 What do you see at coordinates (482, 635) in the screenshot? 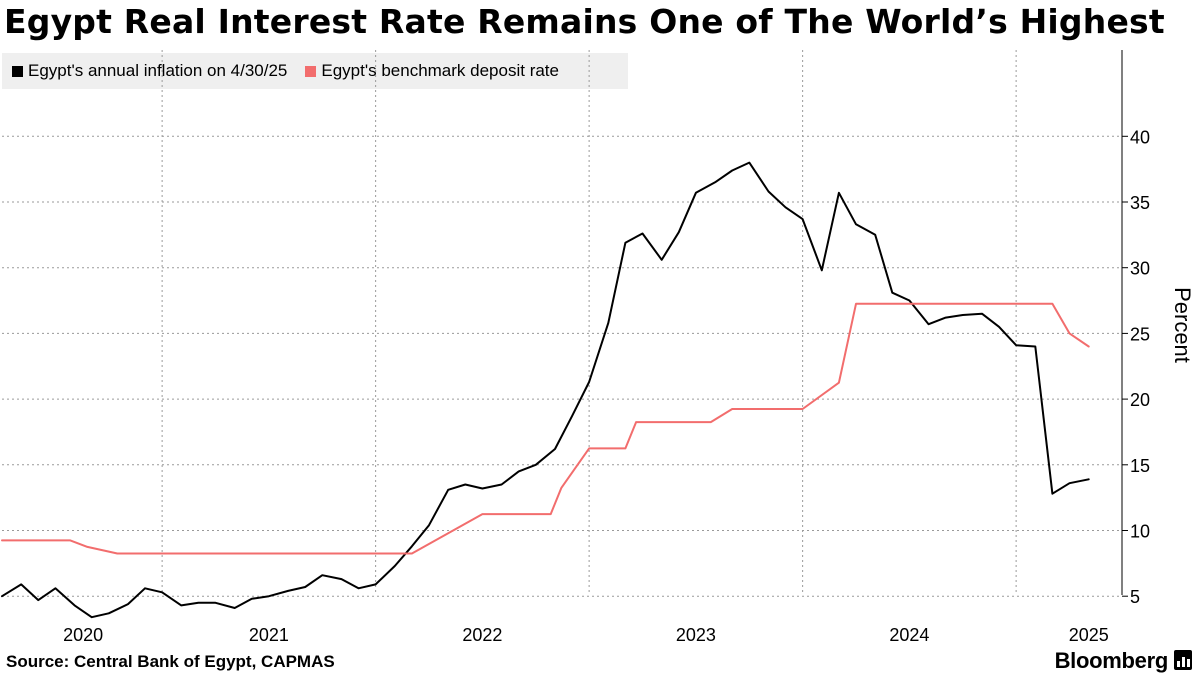
I see `x-tick-label: 2022` at bounding box center [482, 635].